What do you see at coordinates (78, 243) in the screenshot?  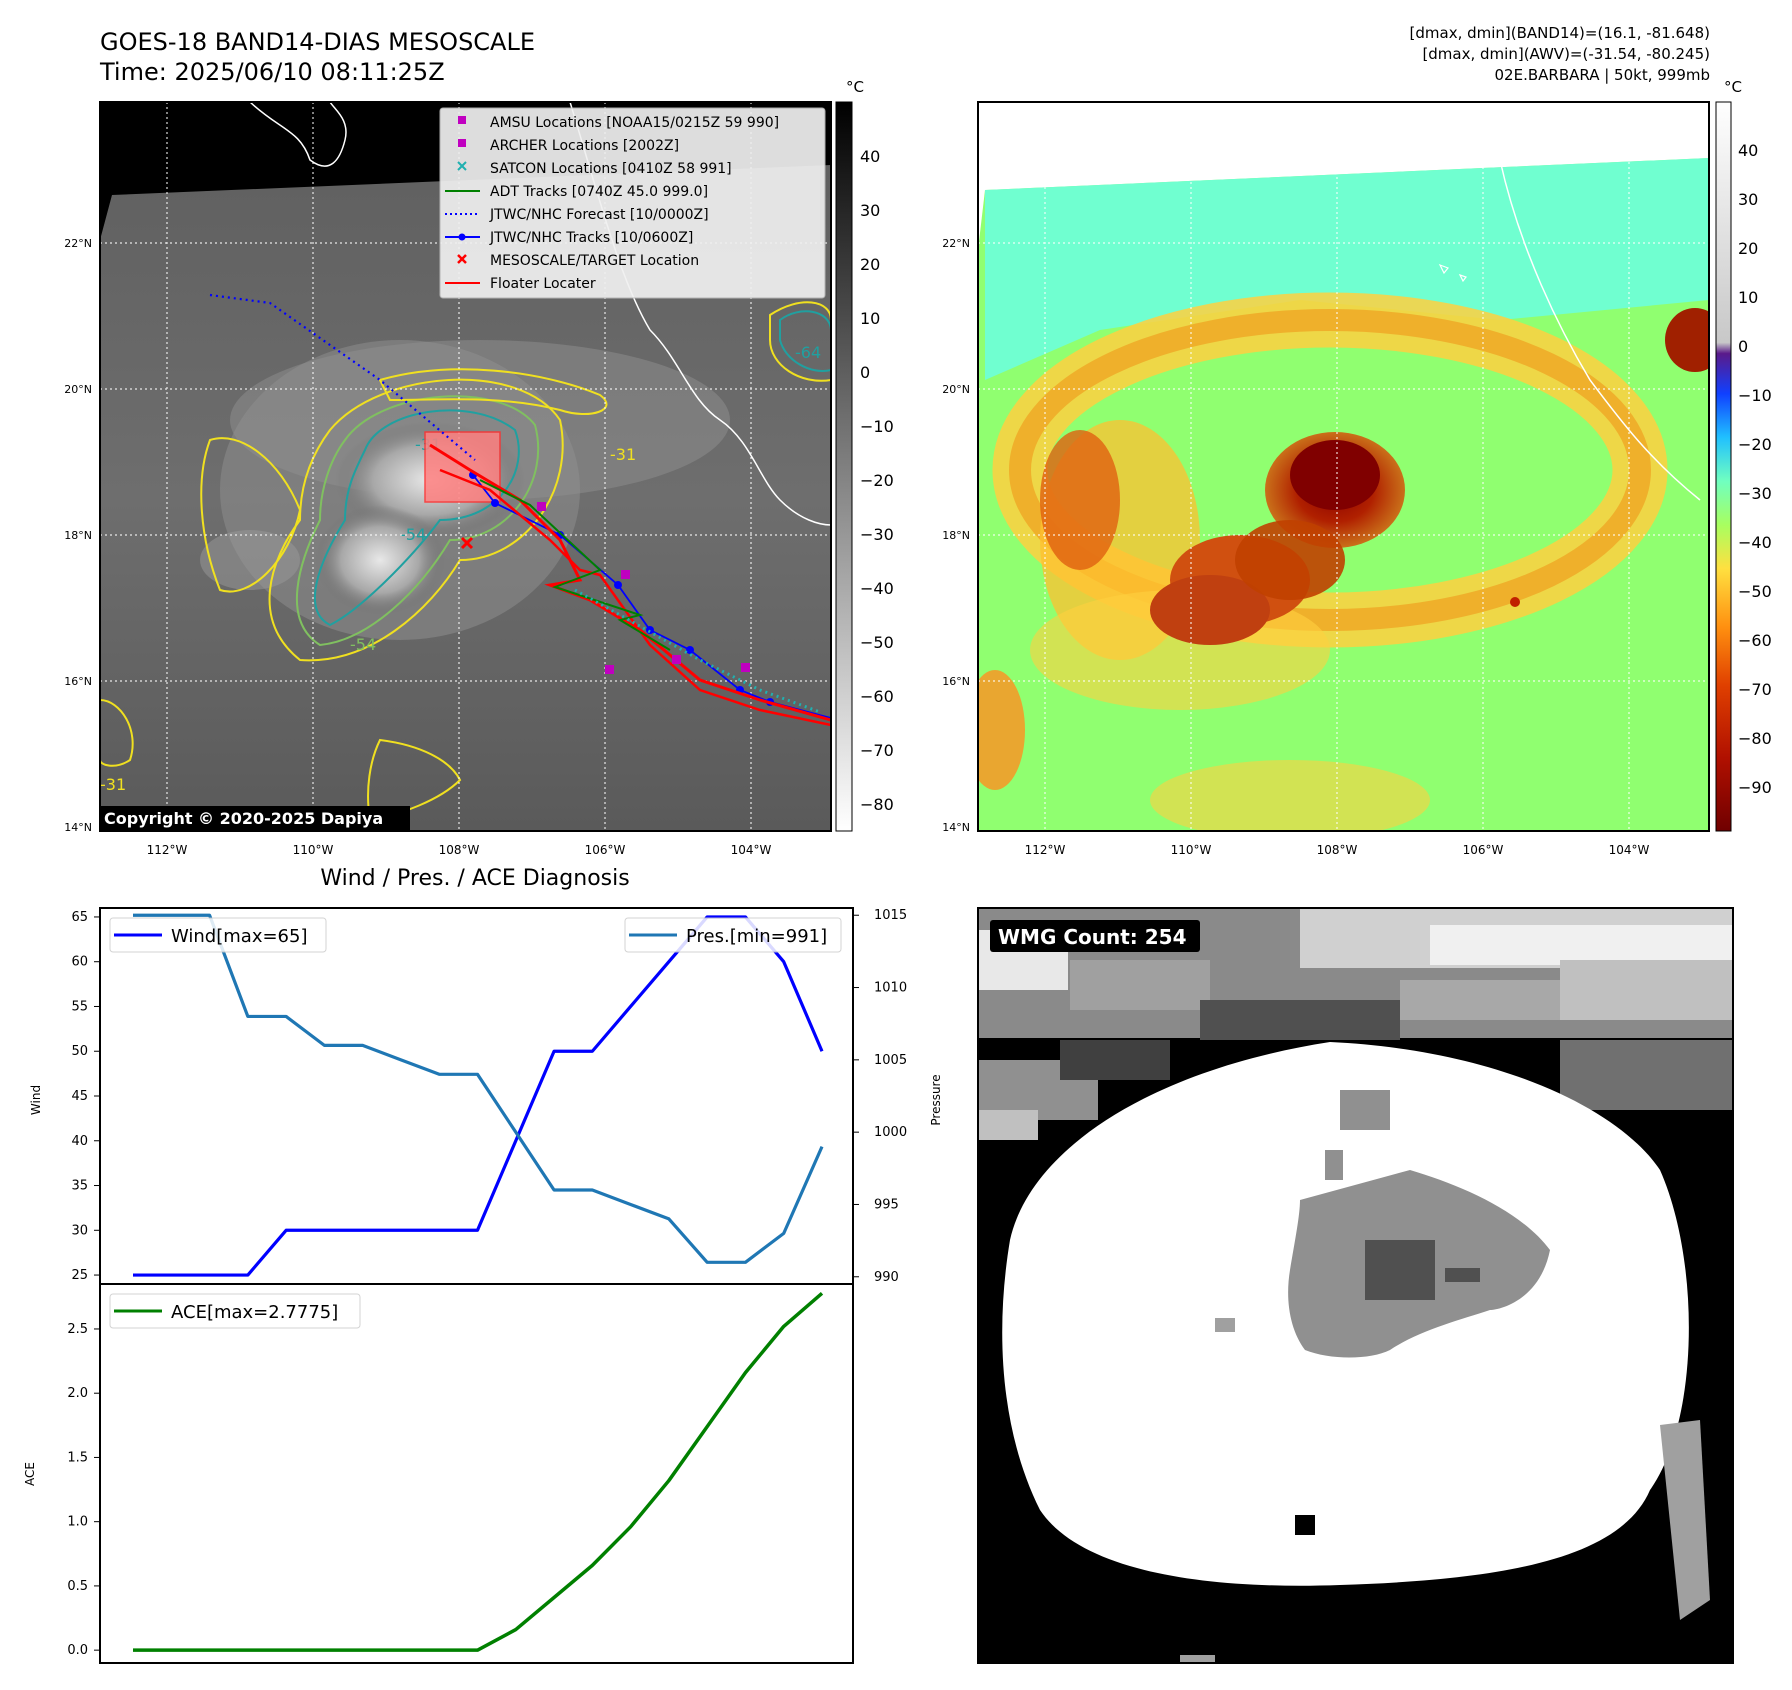 I see `lat-tick: 22°N` at bounding box center [78, 243].